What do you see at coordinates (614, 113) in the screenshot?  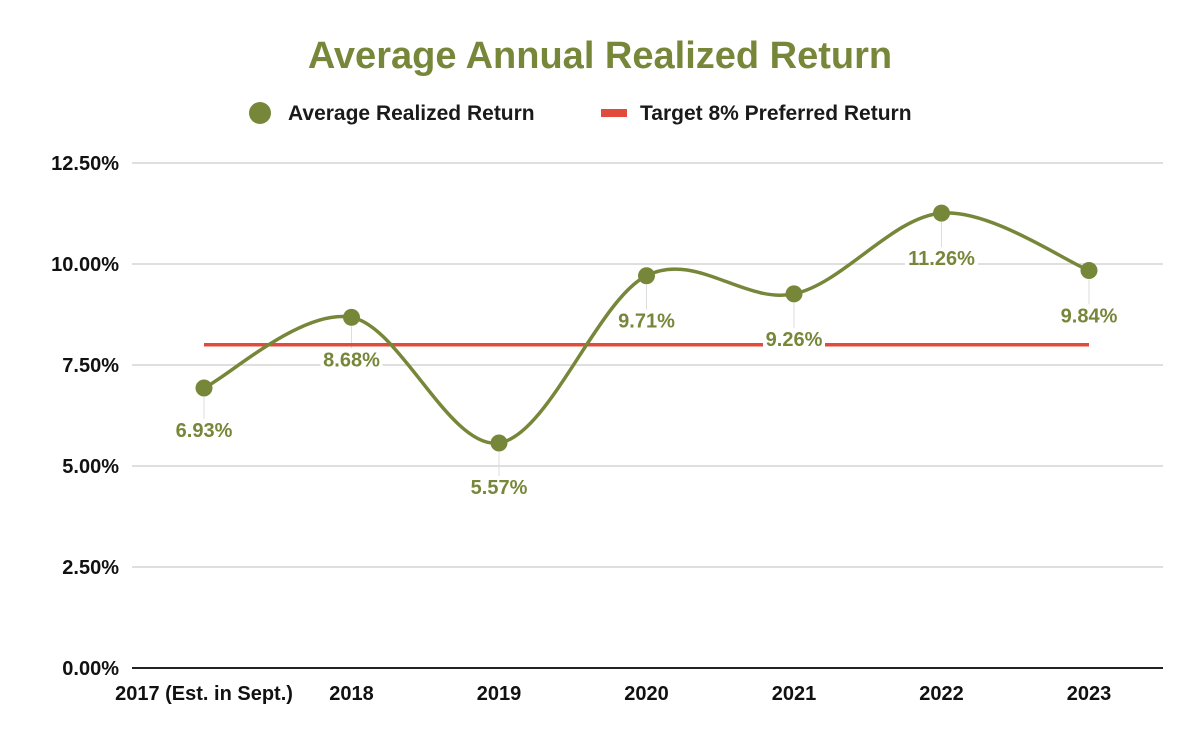 I see `legend-marker-target-return` at bounding box center [614, 113].